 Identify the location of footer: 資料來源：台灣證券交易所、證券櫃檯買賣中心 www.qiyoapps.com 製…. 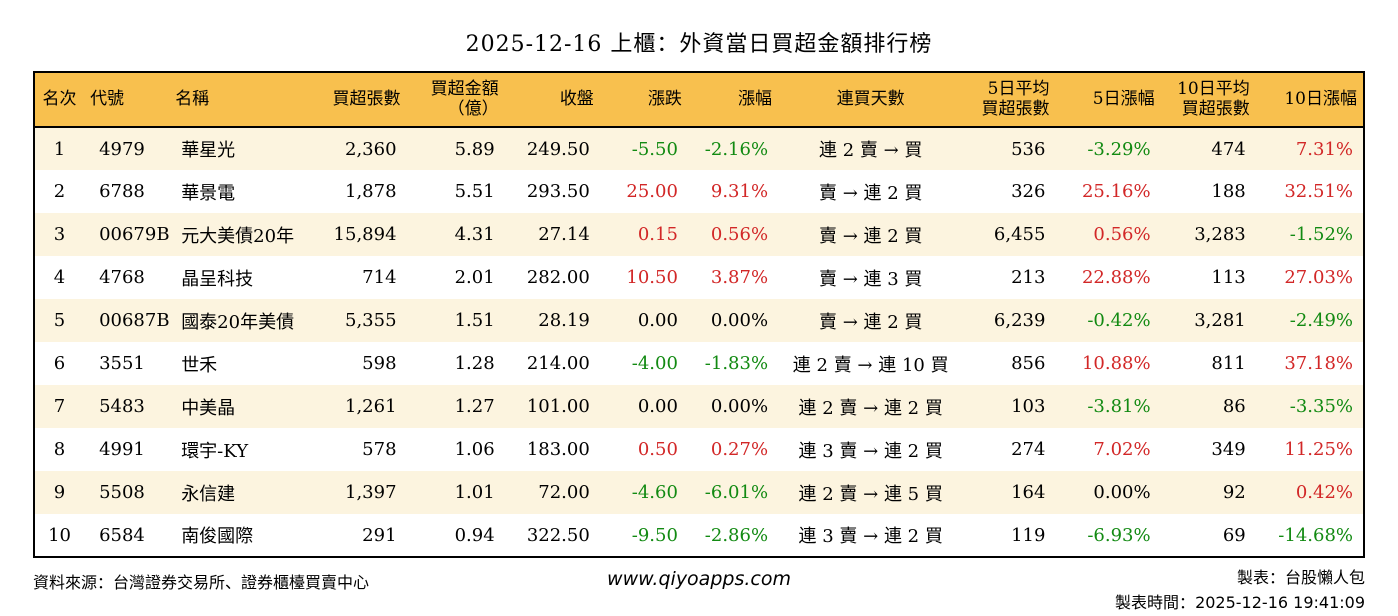
(699, 587).